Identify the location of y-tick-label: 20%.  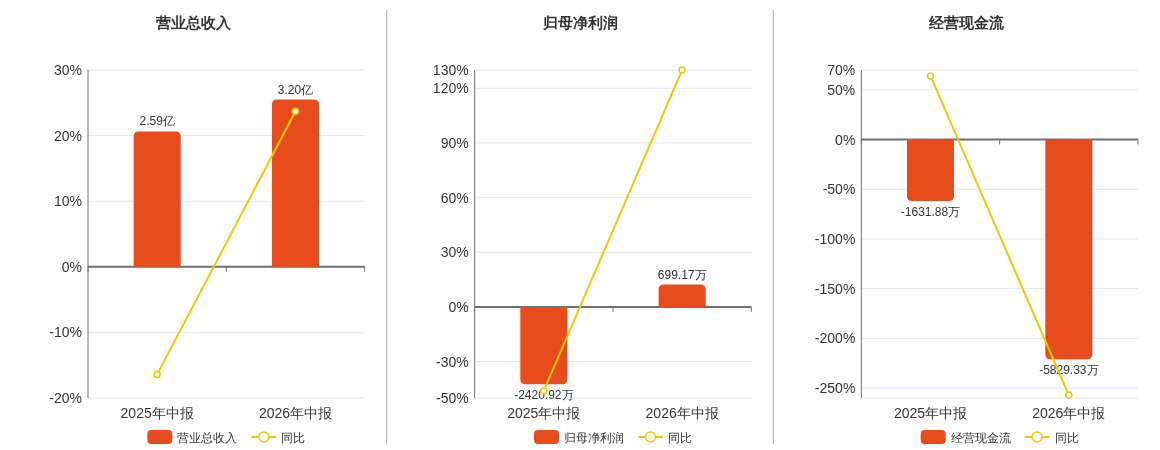
(67, 135).